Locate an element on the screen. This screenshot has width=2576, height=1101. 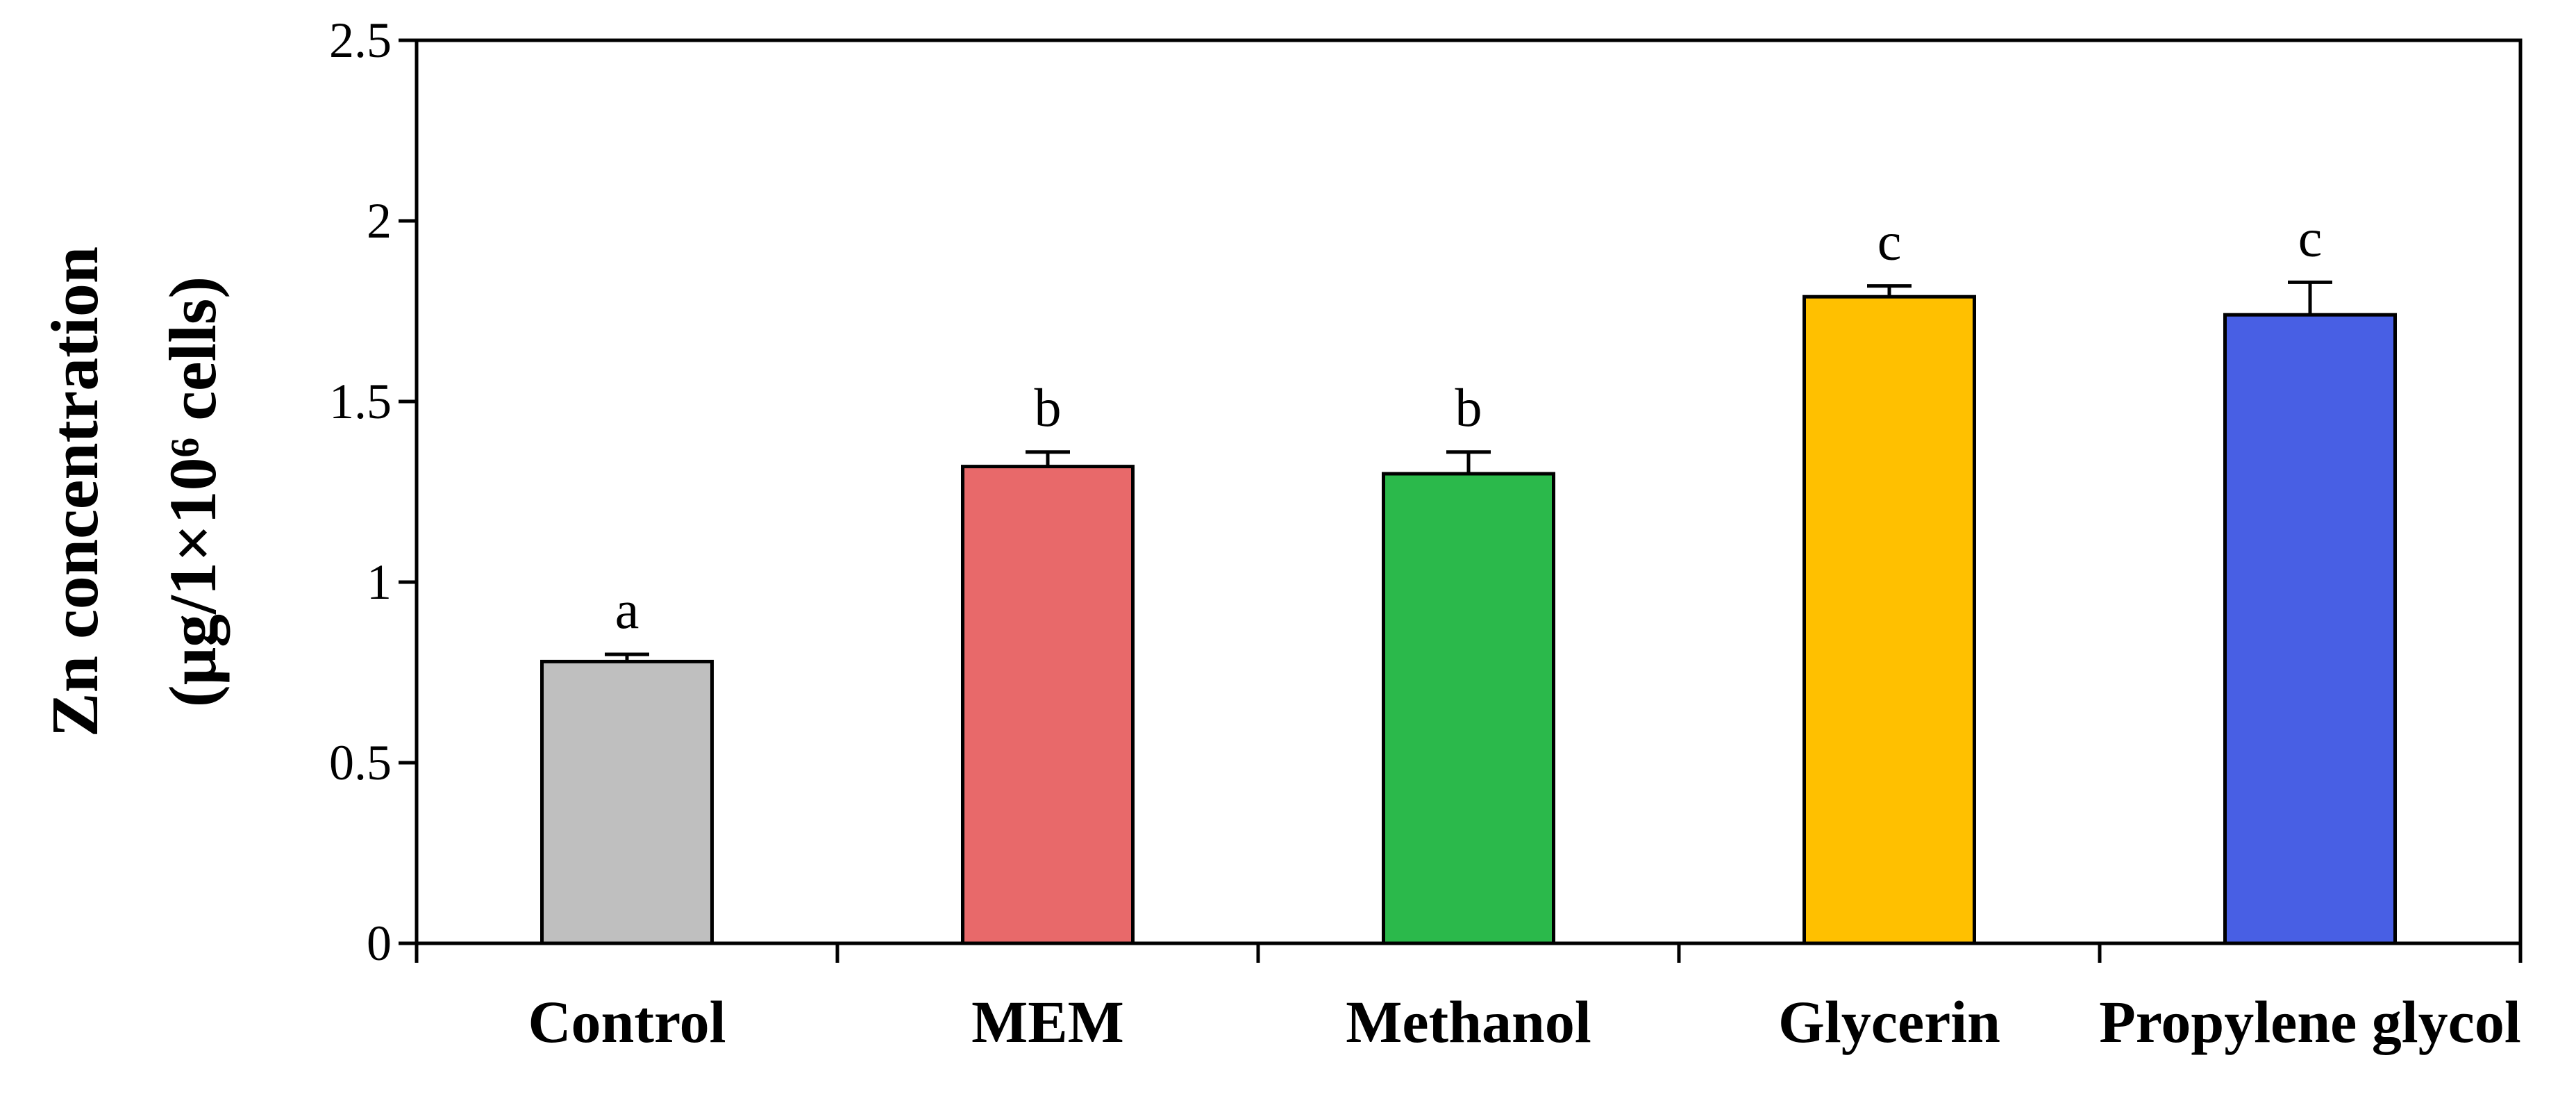
x-category-label: Propylene glycol is located at coordinates (2310, 1021).